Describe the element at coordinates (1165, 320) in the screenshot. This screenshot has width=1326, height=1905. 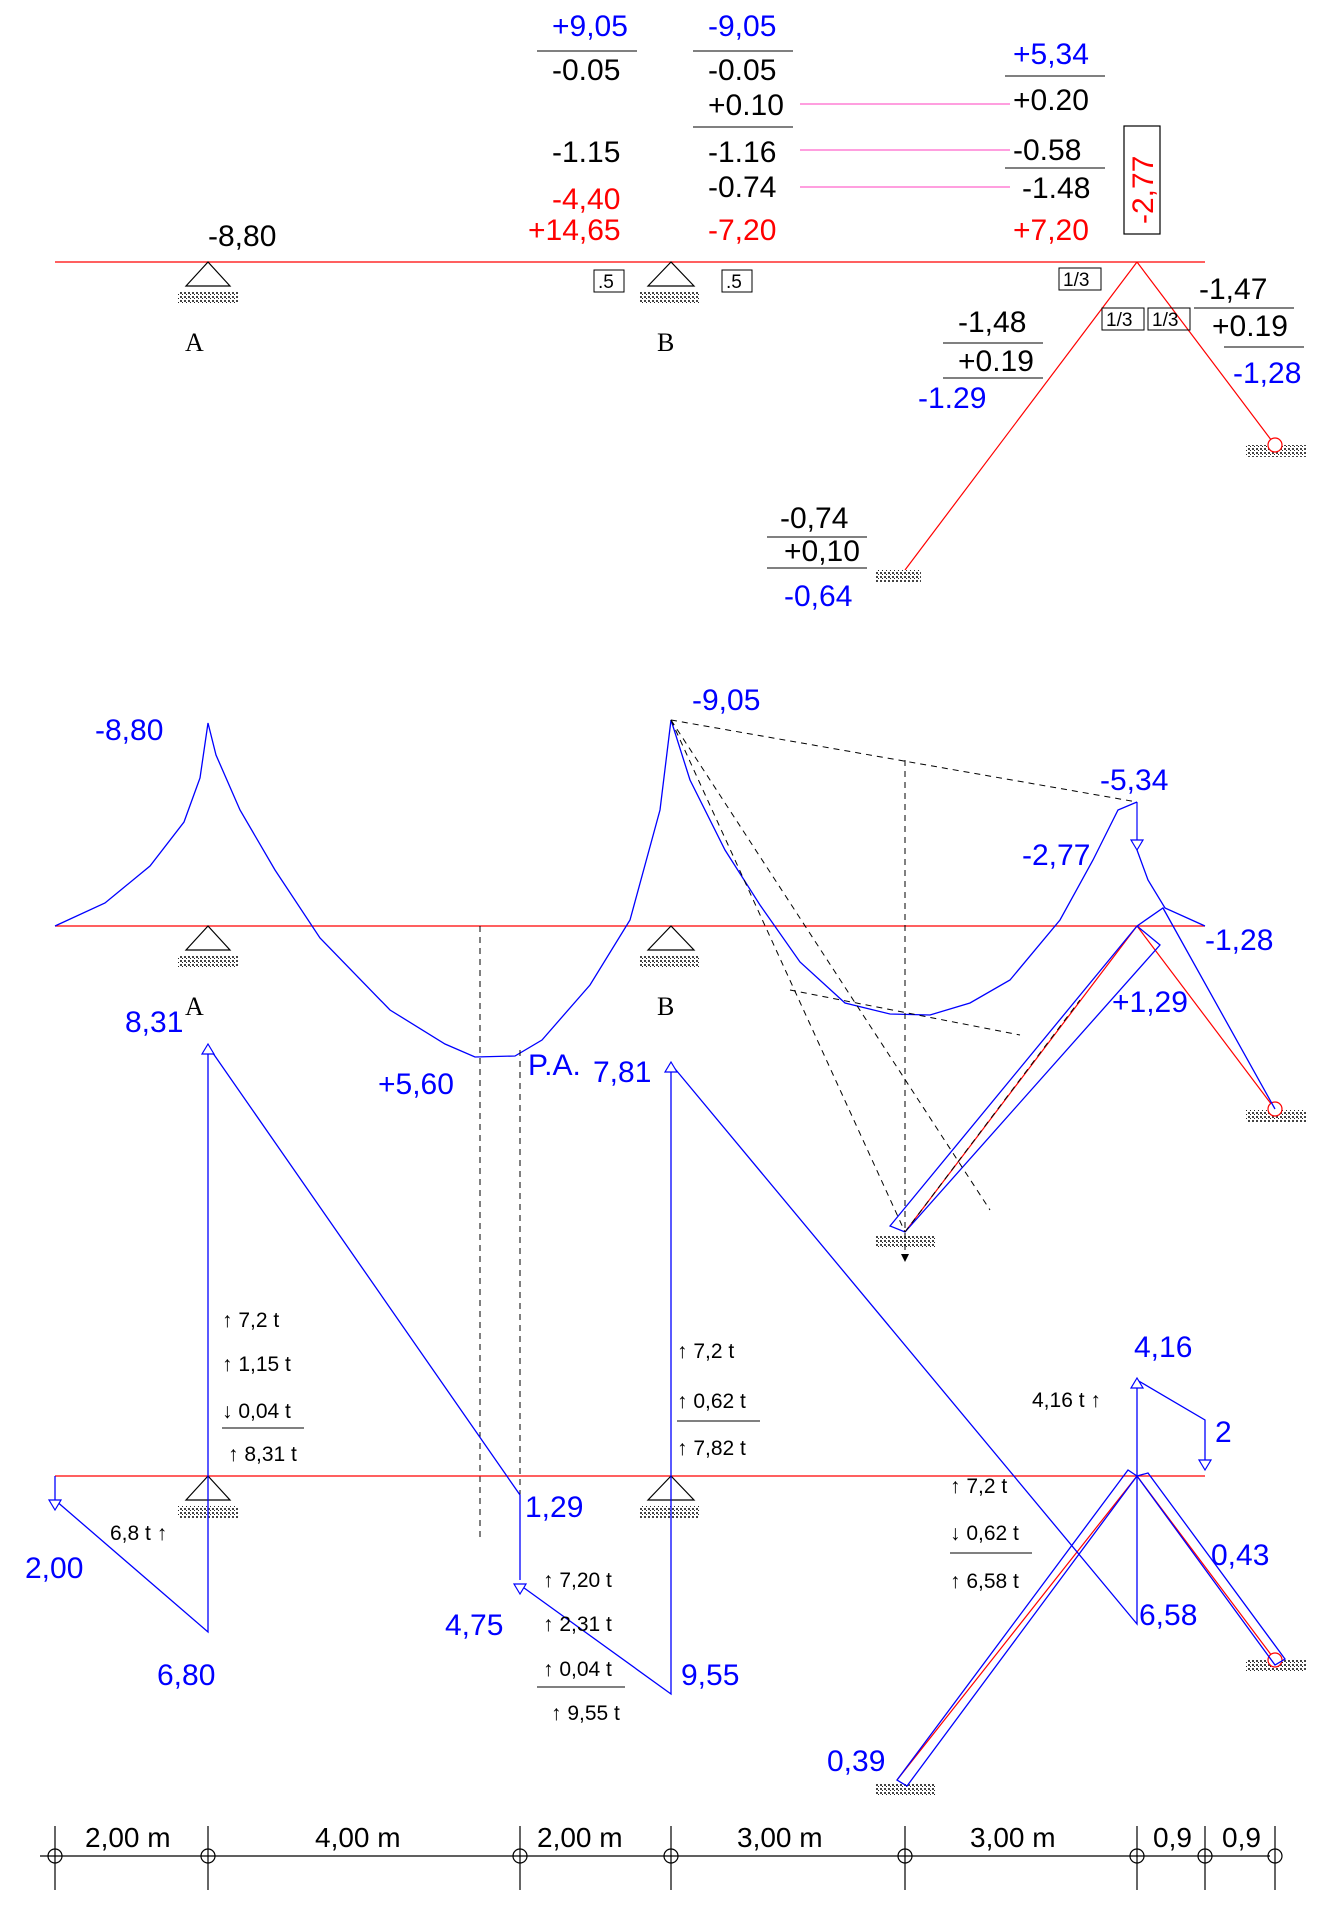
I see `factor-c-col2: 1/3` at that location.